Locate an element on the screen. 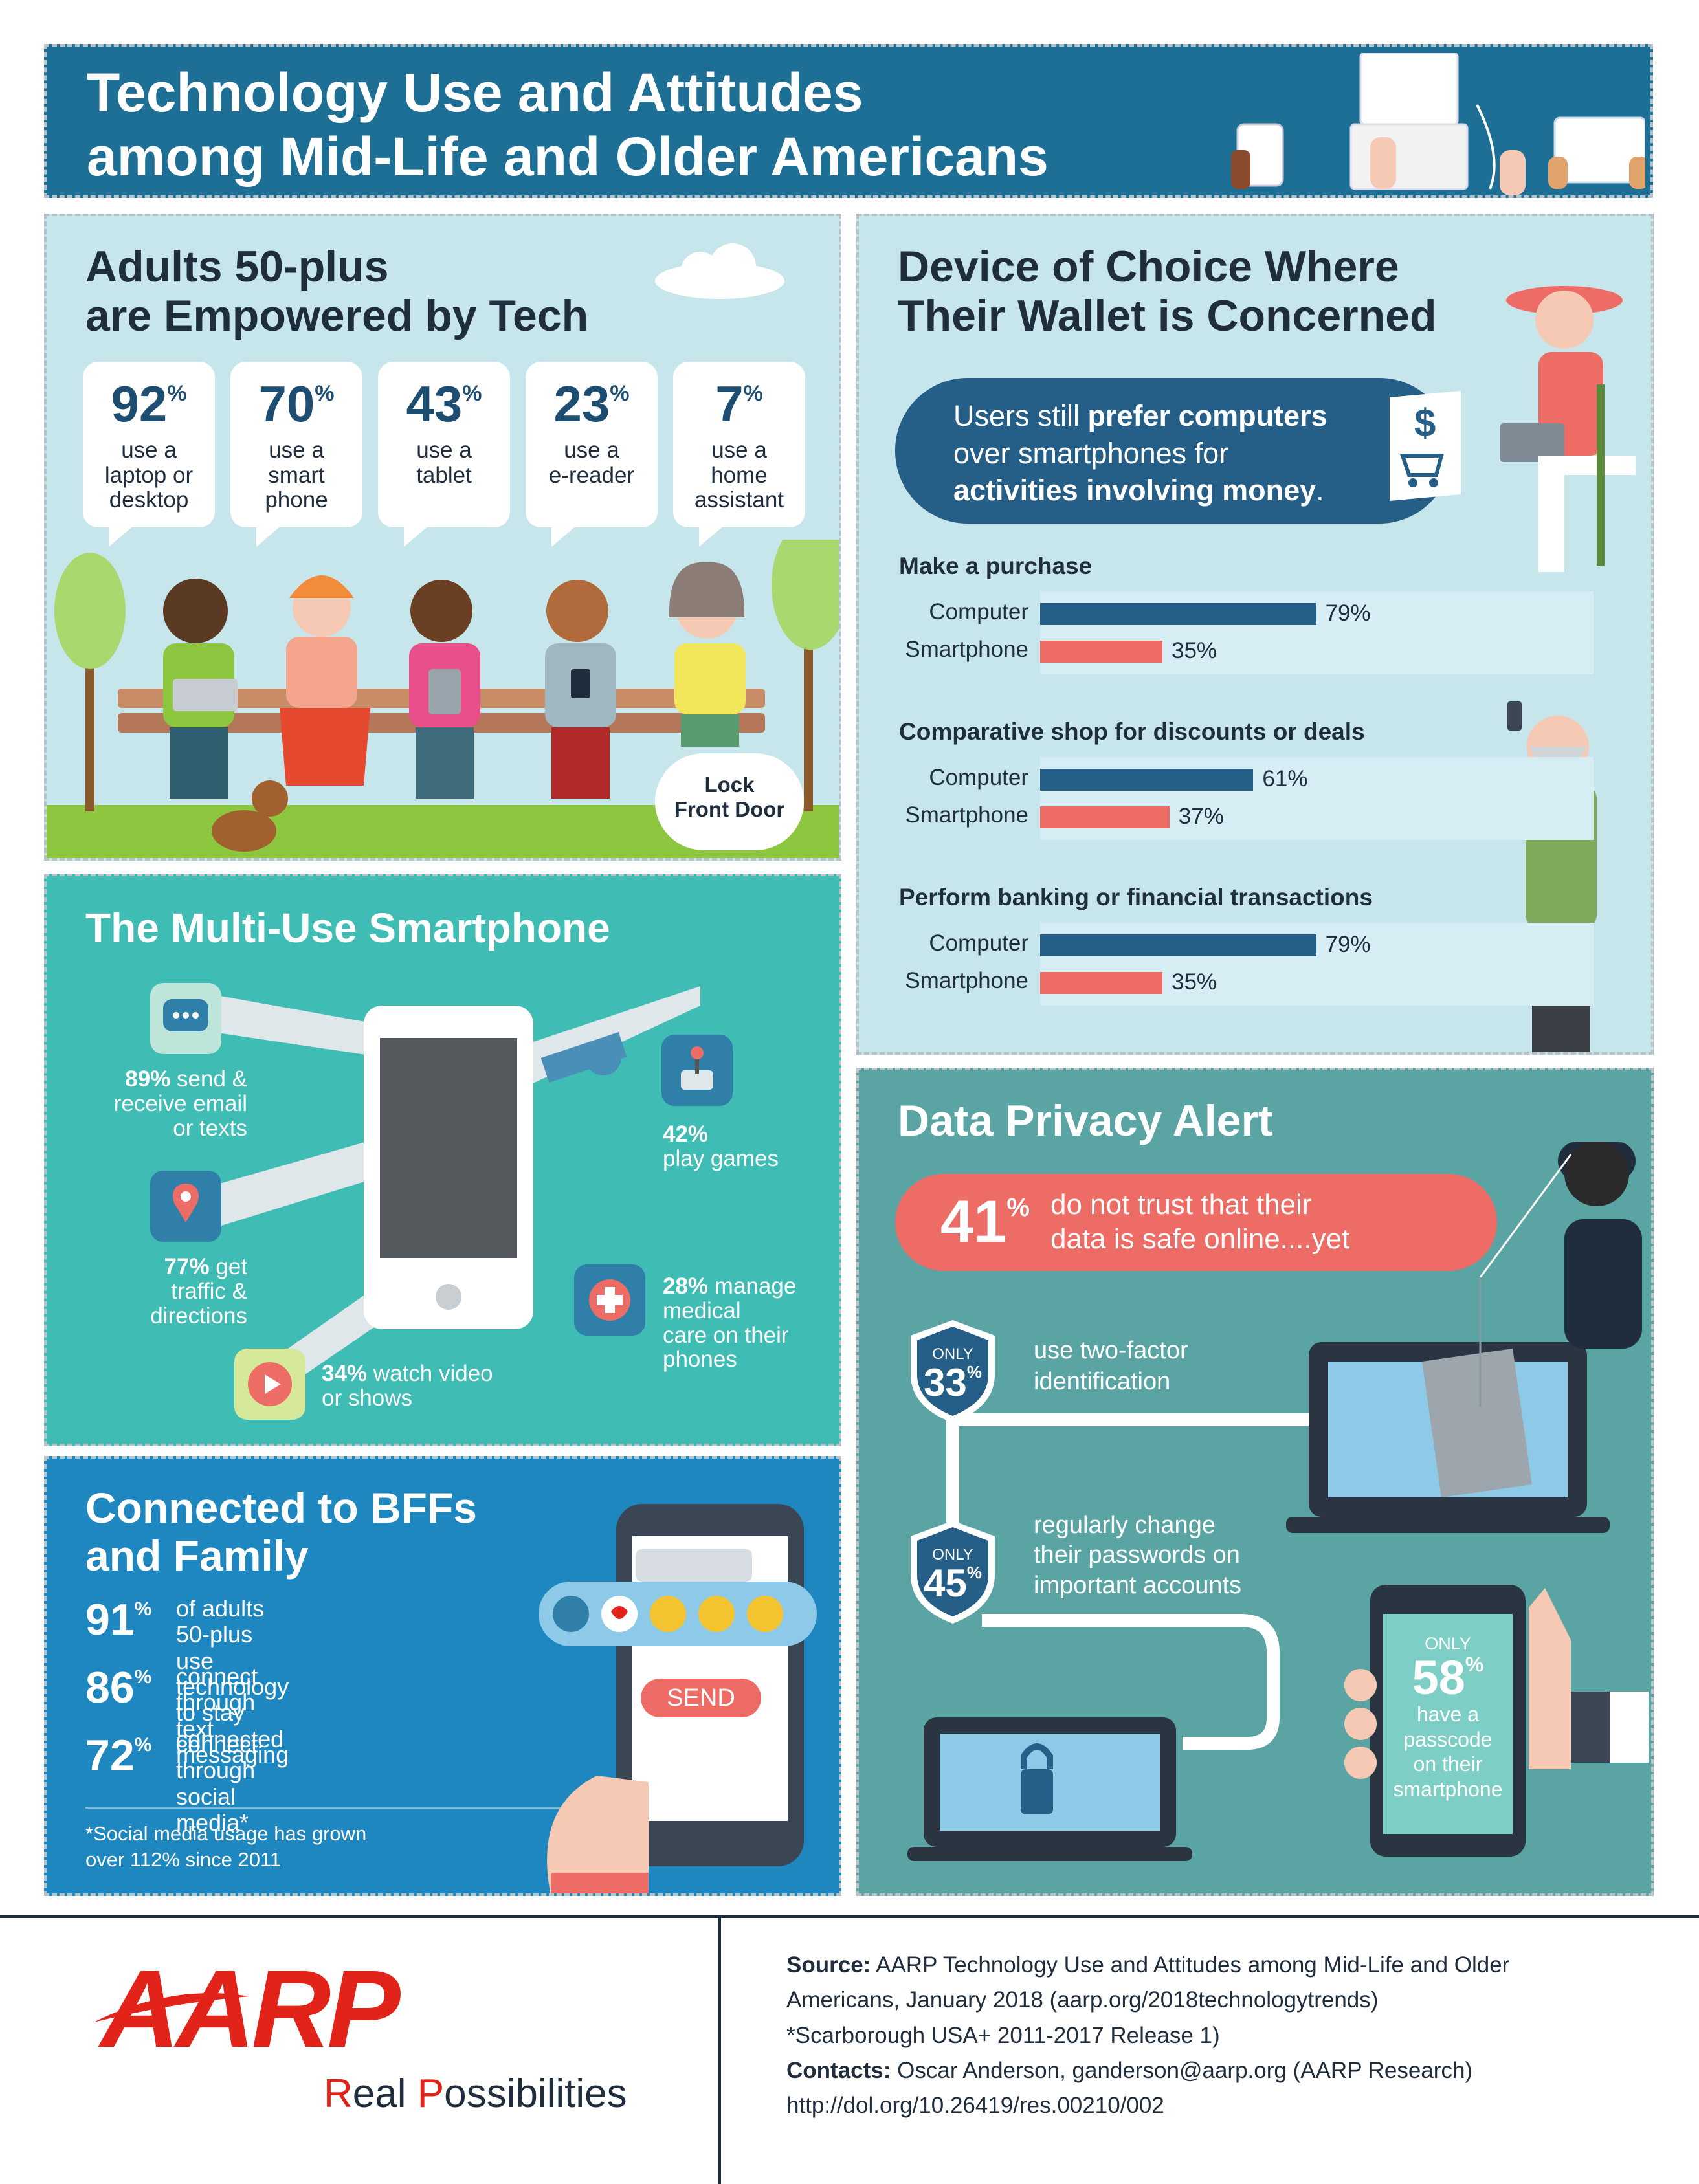 The image size is (1699, 2184). stat-value: 70% is located at coordinates (296, 403).